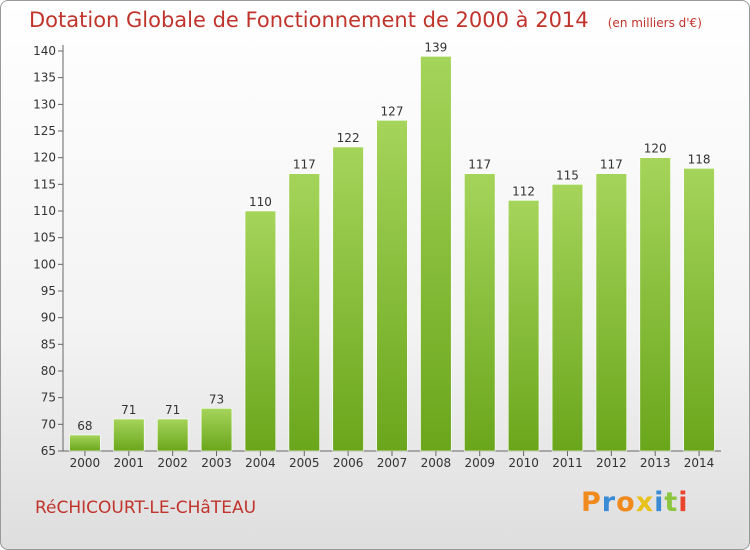  What do you see at coordinates (44, 264) in the screenshot?
I see `y-tick-label: 100` at bounding box center [44, 264].